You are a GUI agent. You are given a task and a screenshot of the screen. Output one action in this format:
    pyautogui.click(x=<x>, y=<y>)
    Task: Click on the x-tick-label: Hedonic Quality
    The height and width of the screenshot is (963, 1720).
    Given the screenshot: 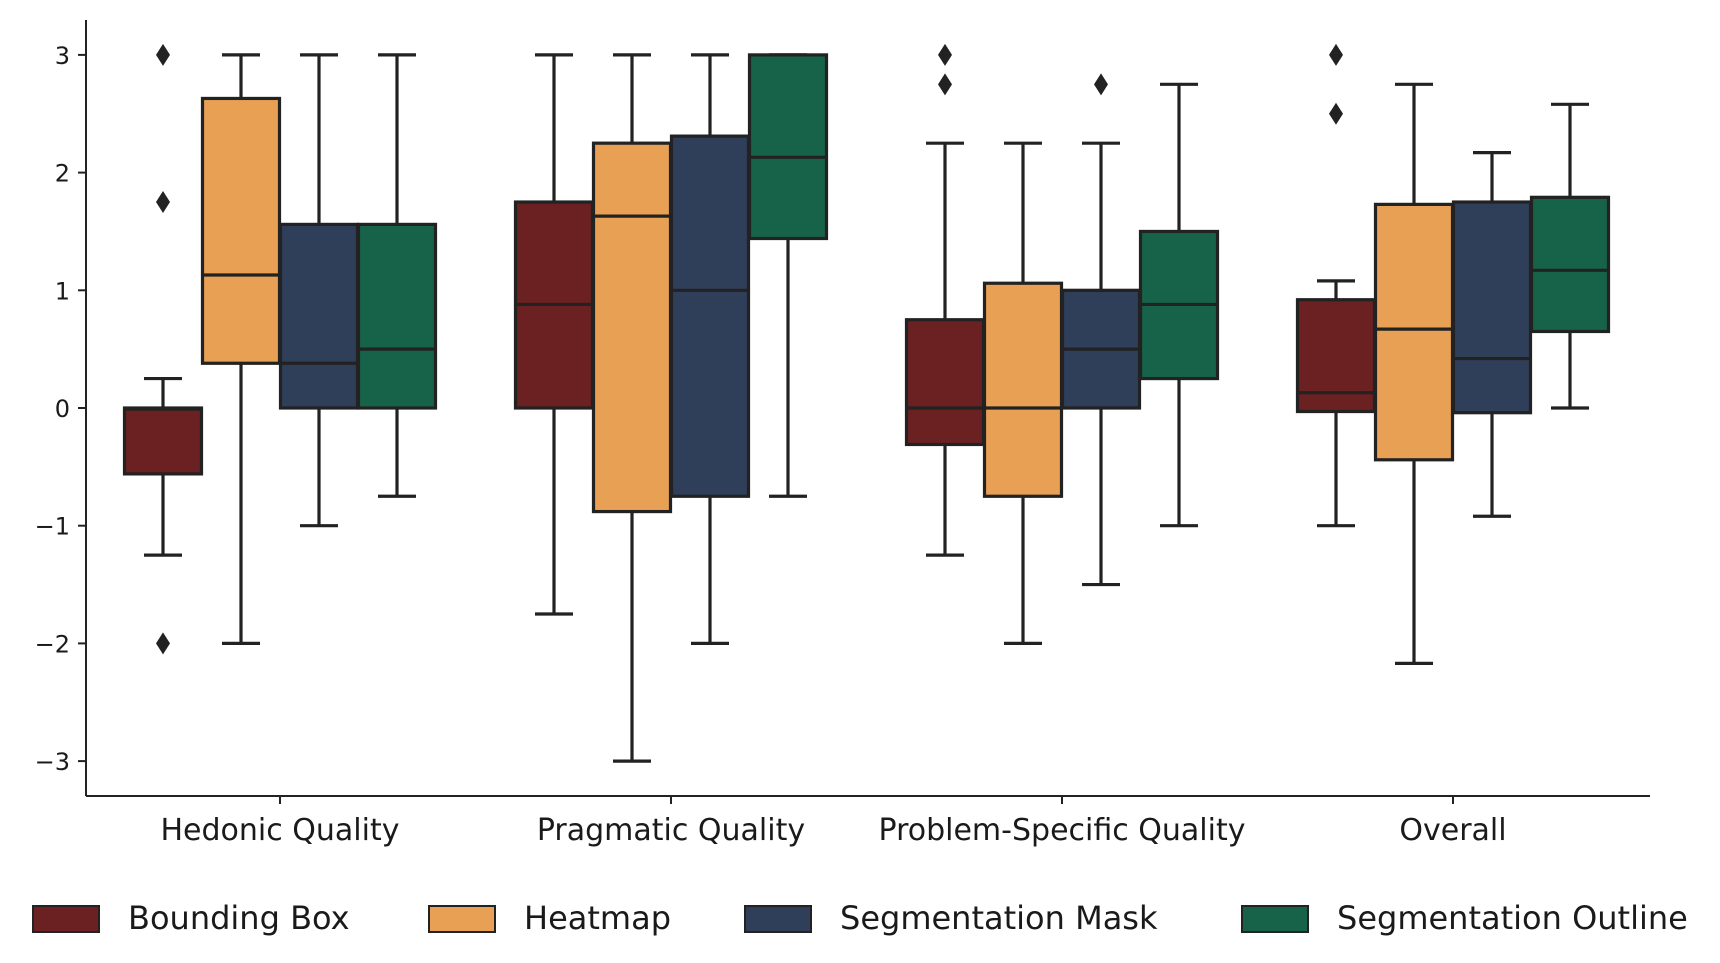 What is the action you would take?
    pyautogui.click(x=280, y=830)
    